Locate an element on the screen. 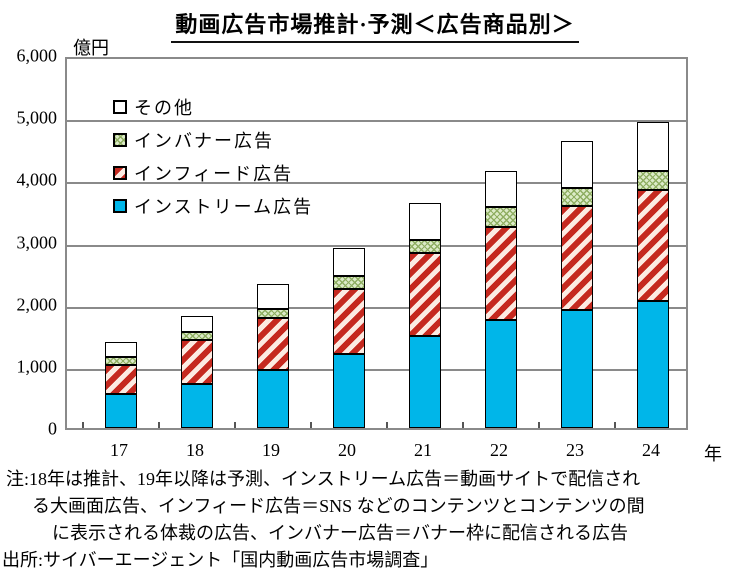  legend-swatch-crosshatch is located at coordinates (120, 139).